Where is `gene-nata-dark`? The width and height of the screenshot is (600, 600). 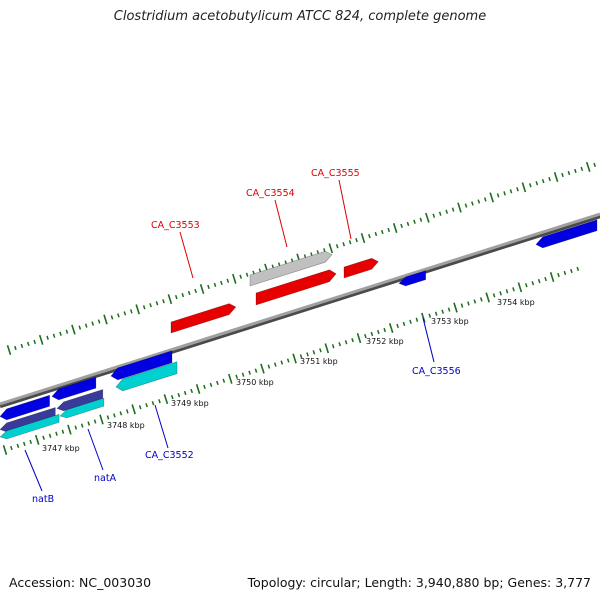
gene-nata-dark is located at coordinates (80, 400).